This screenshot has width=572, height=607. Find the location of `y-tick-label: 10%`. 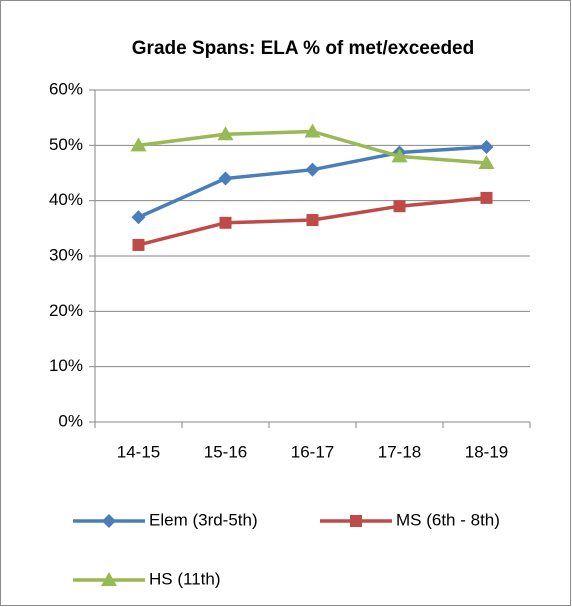

y-tick-label: 10% is located at coordinates (66, 365).